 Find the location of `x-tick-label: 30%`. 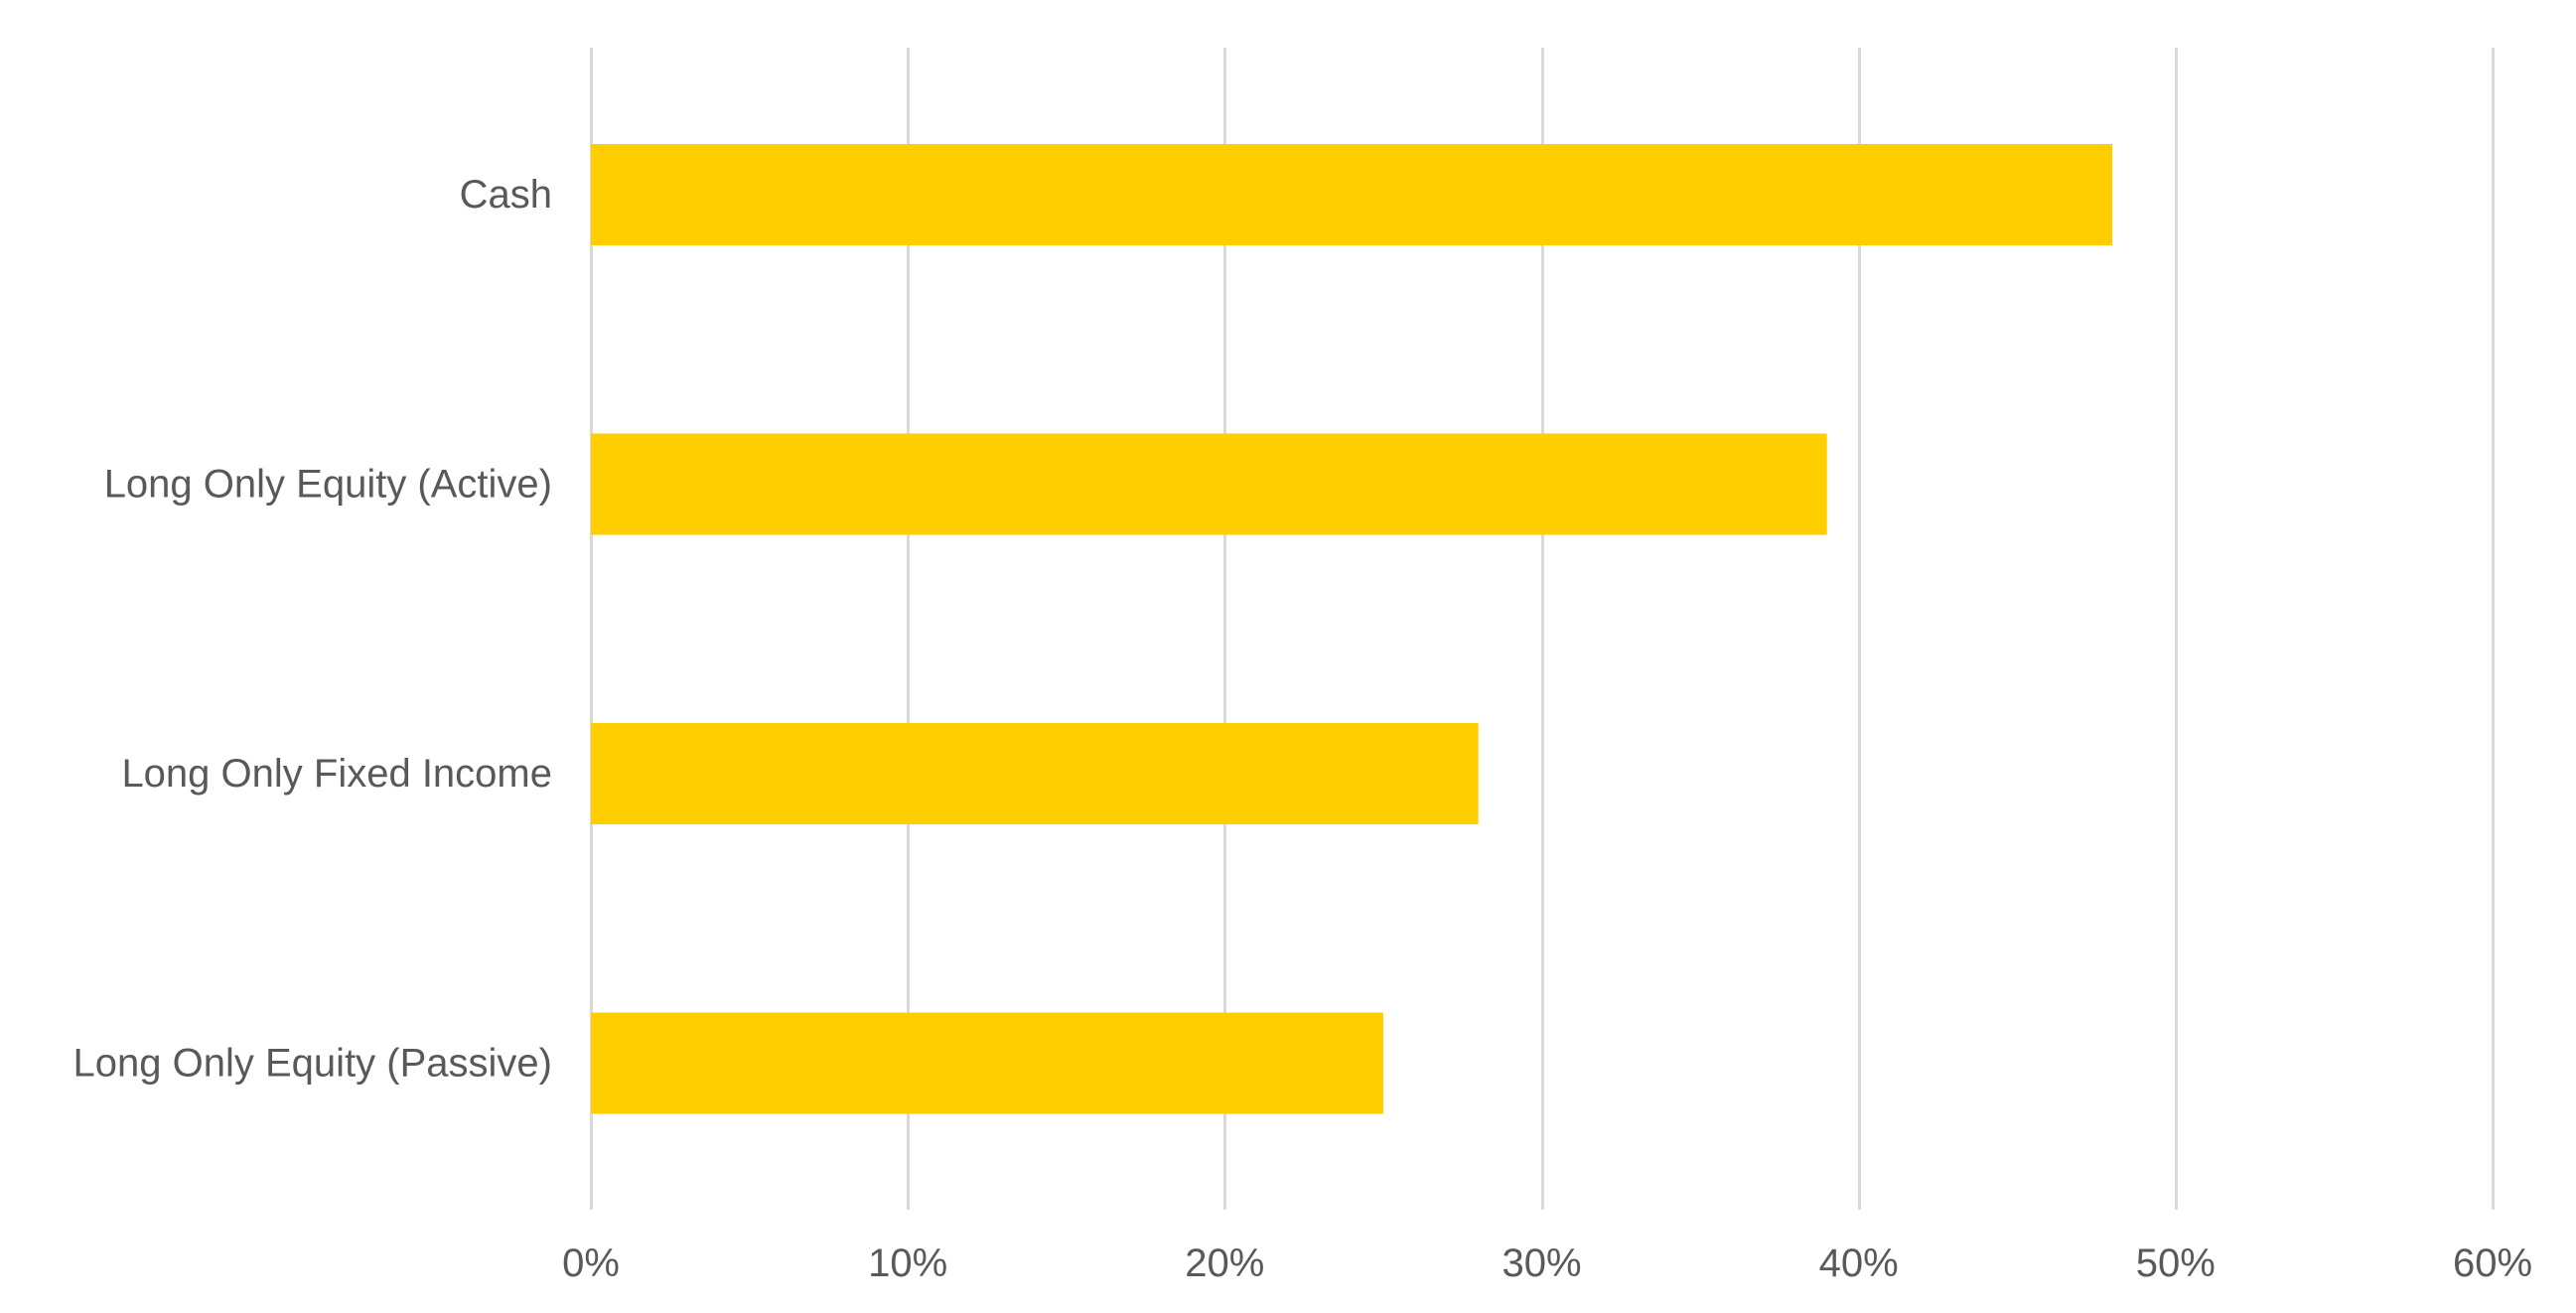

x-tick-label: 30% is located at coordinates (1542, 1263).